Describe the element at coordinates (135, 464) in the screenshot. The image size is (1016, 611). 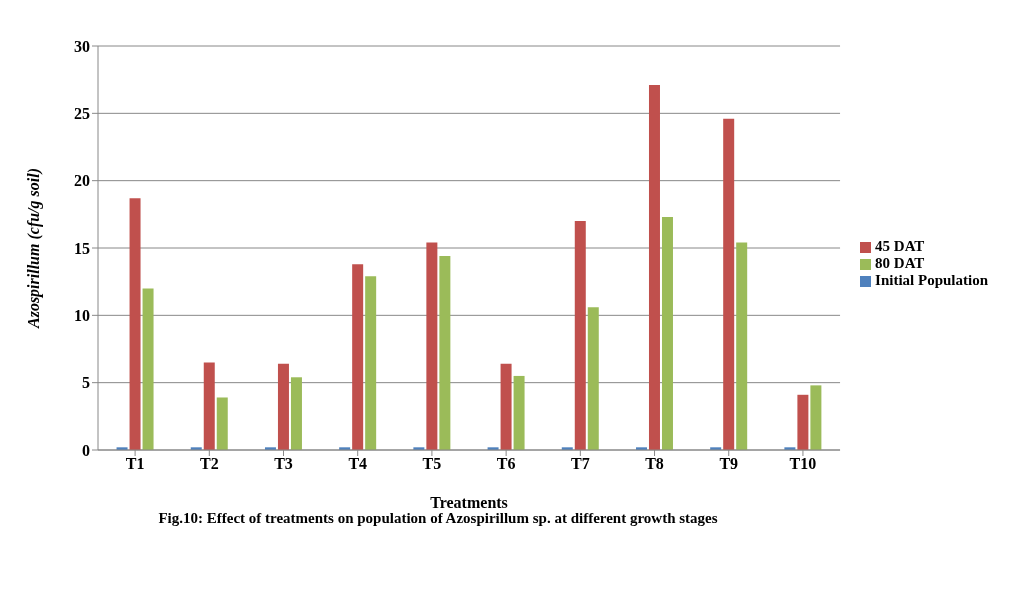
I see `x-tick-label: T1` at that location.